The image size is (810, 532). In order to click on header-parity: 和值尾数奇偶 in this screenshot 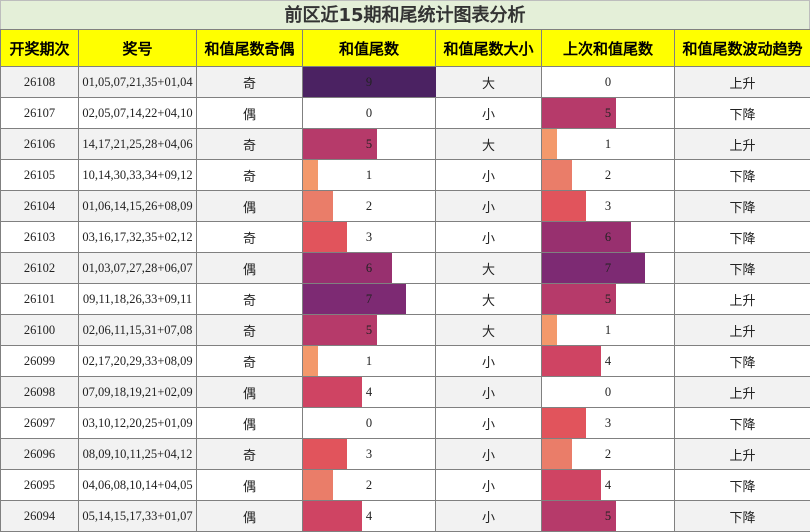, I will do `click(249, 48)`.